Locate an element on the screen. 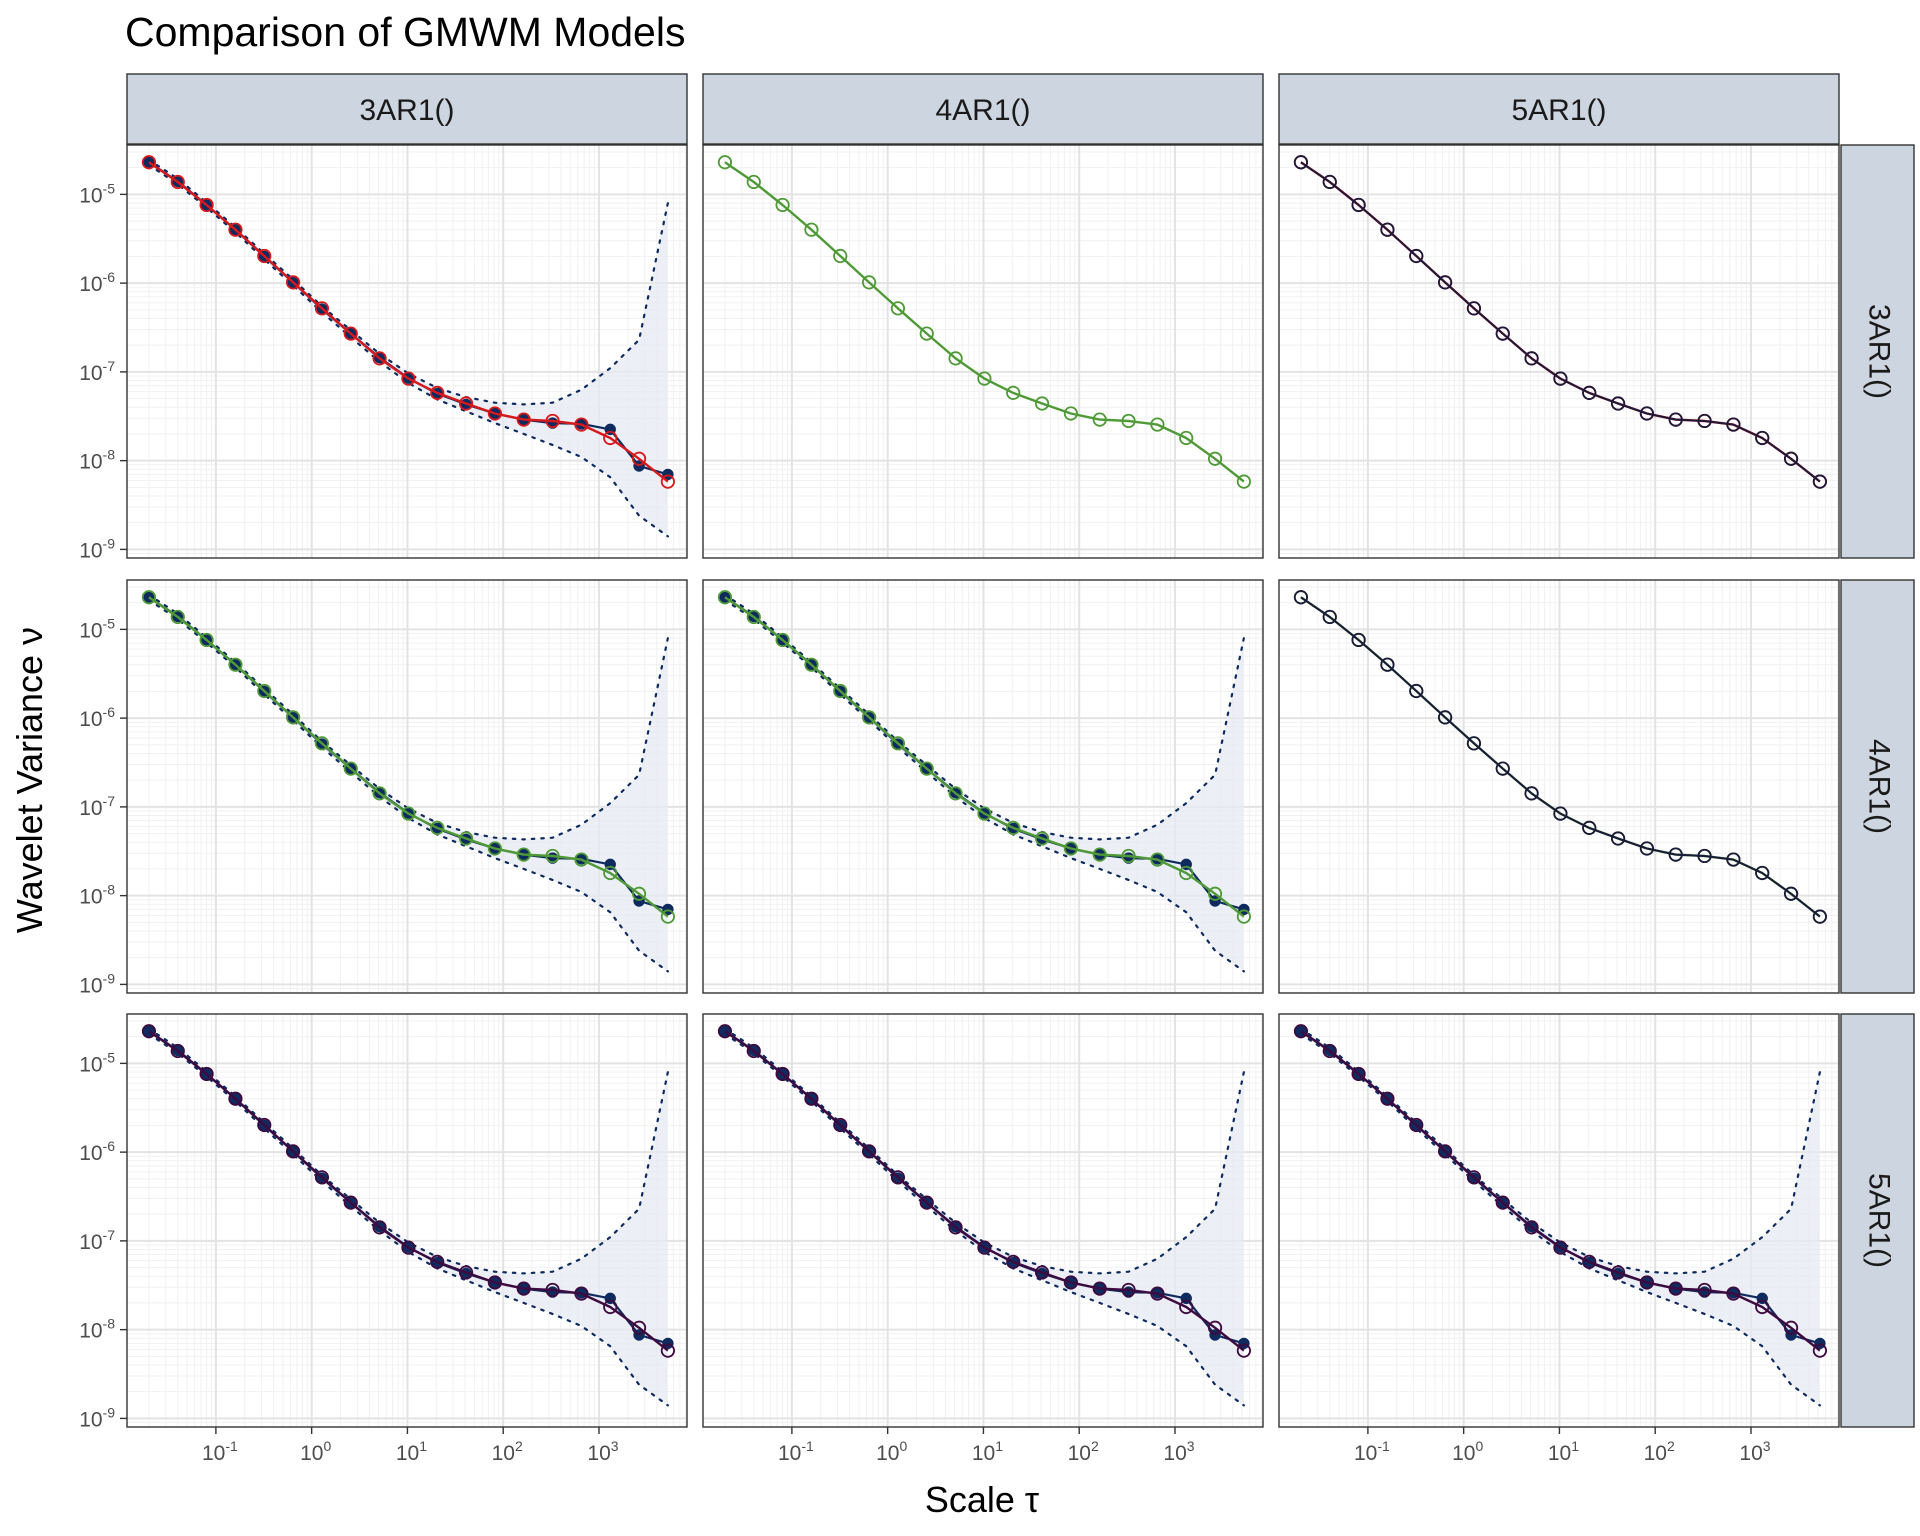 The height and width of the screenshot is (1536, 1920). panel-border is located at coordinates (983, 351).